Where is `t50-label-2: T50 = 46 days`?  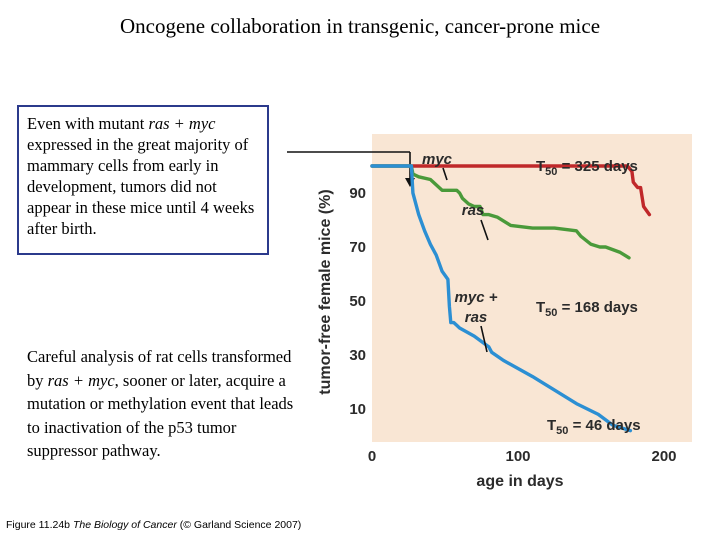 t50-label-2: T50 = 46 days is located at coordinates (594, 427).